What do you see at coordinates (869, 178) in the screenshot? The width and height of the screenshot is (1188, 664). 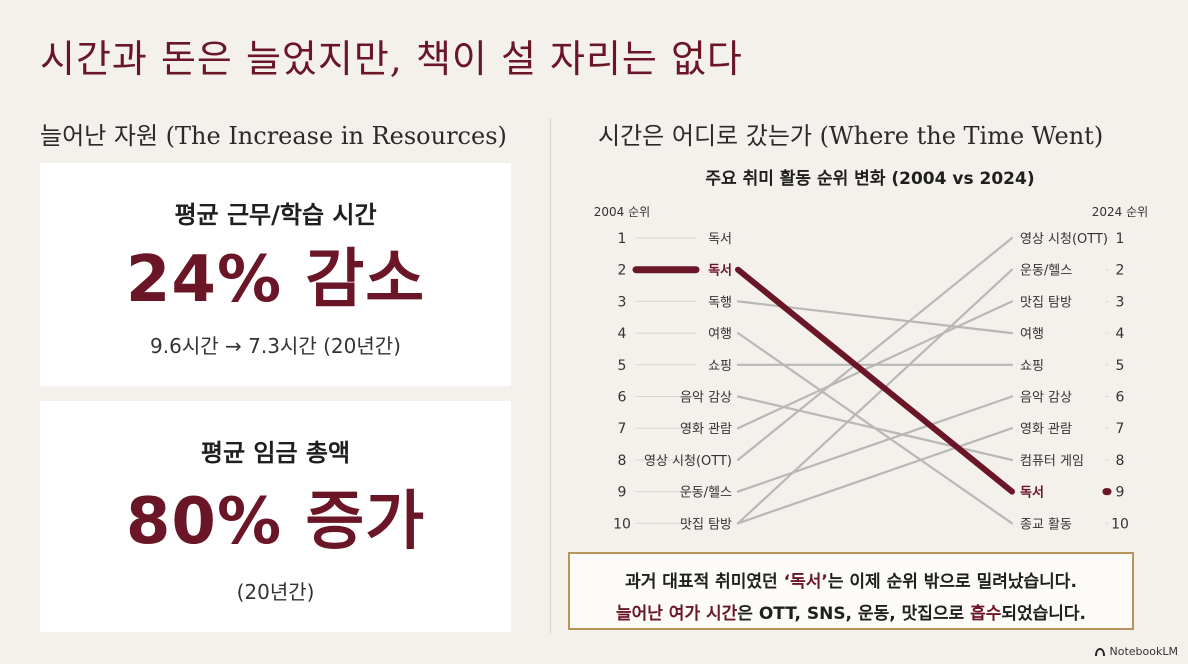 I see `chart-title: 주요 취미 활동 순위 변화 (2004 vs 2024)` at bounding box center [869, 178].